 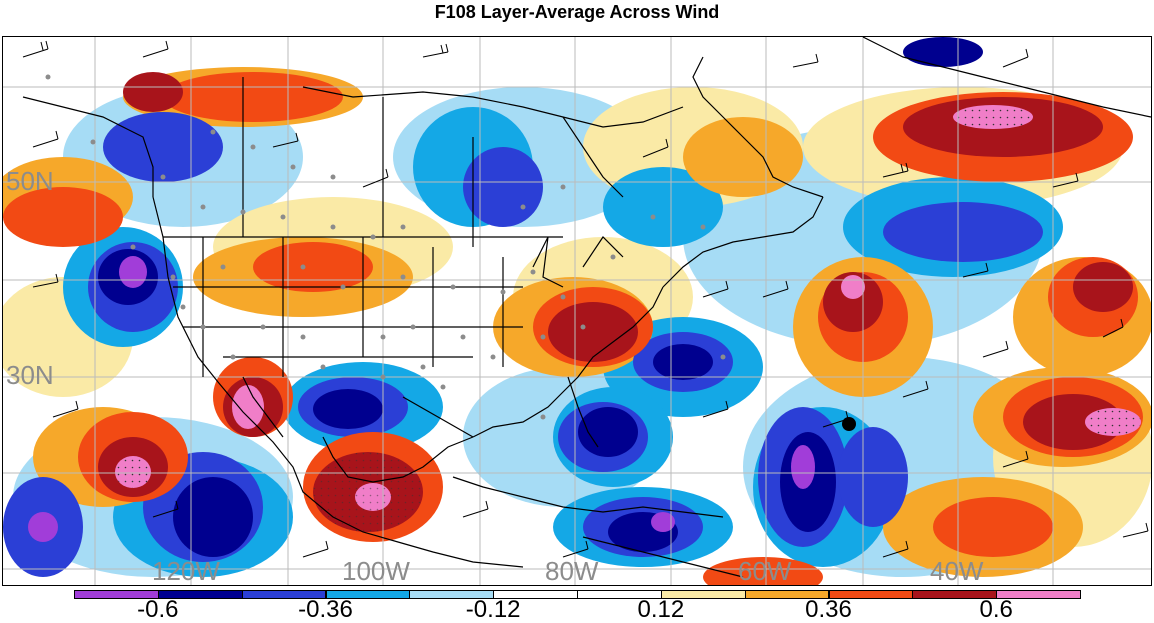 What do you see at coordinates (325, 609) in the screenshot?
I see `colorbar-tick-label: -0.36` at bounding box center [325, 609].